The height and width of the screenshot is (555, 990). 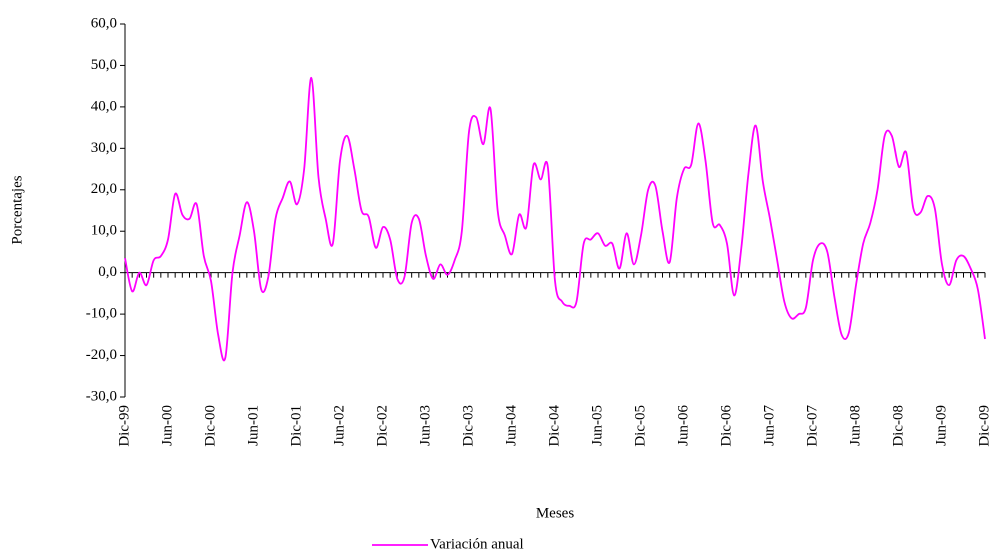 I want to click on x-tick-label: Dic-07, so click(x=812, y=426).